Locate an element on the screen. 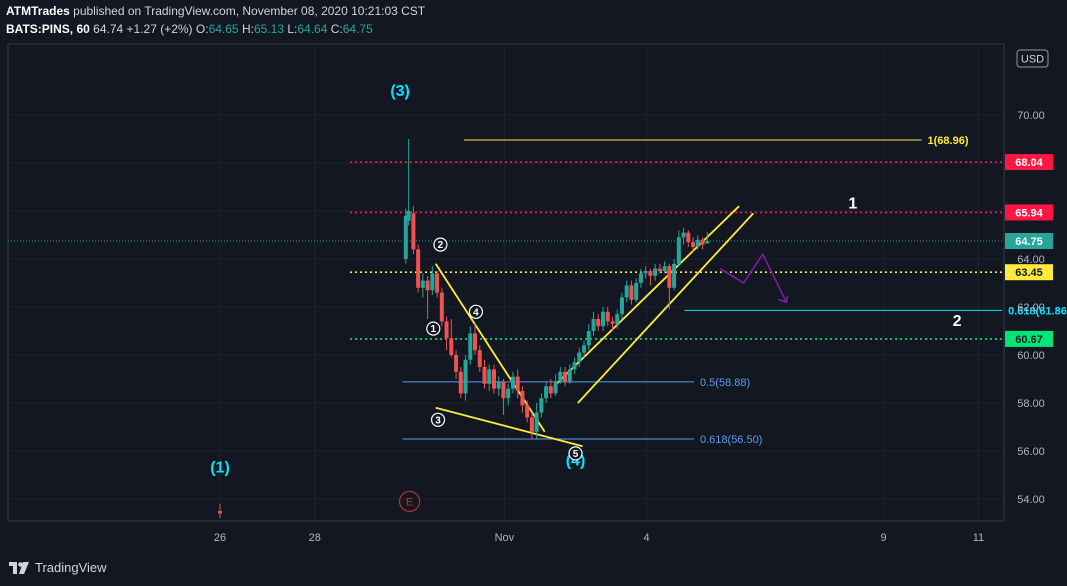 This screenshot has height=586, width=1067. time-axis: 212628Nov491116 is located at coordinates (533, 538).